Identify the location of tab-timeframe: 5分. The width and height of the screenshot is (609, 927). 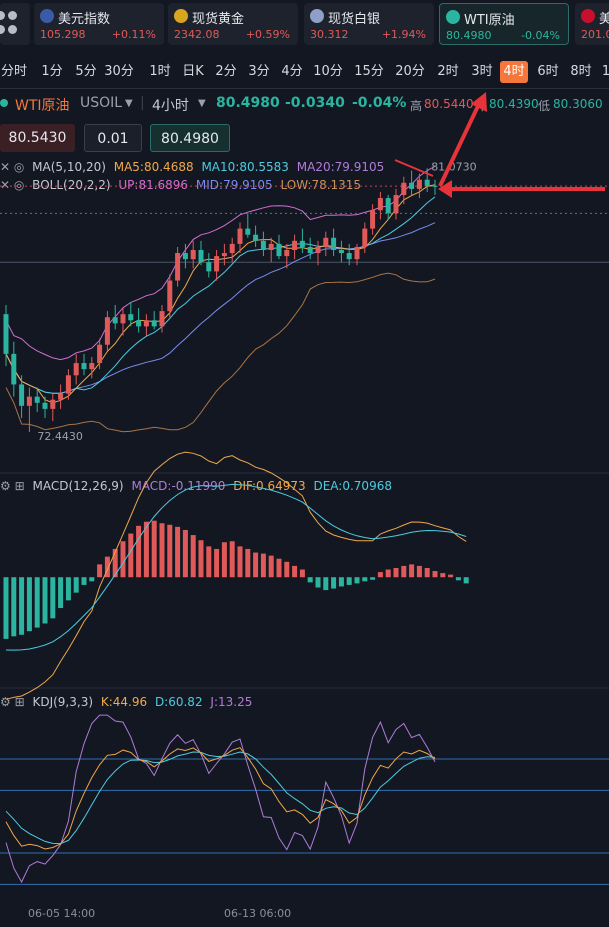
(86, 71).